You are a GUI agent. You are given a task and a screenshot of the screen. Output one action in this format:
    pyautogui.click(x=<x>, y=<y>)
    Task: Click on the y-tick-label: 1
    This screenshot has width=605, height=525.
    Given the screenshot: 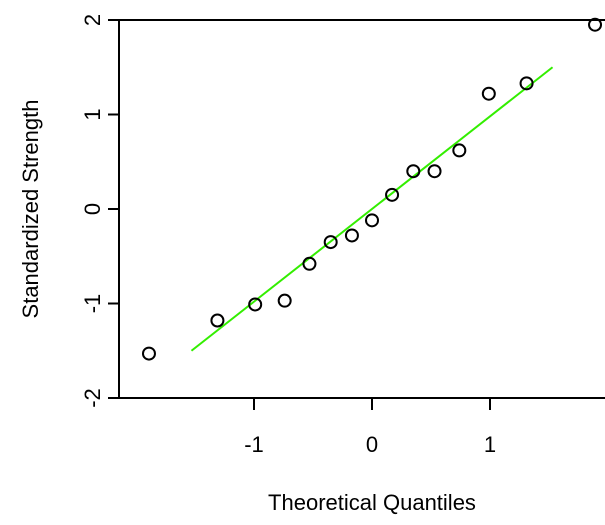 What is the action you would take?
    pyautogui.click(x=92, y=114)
    